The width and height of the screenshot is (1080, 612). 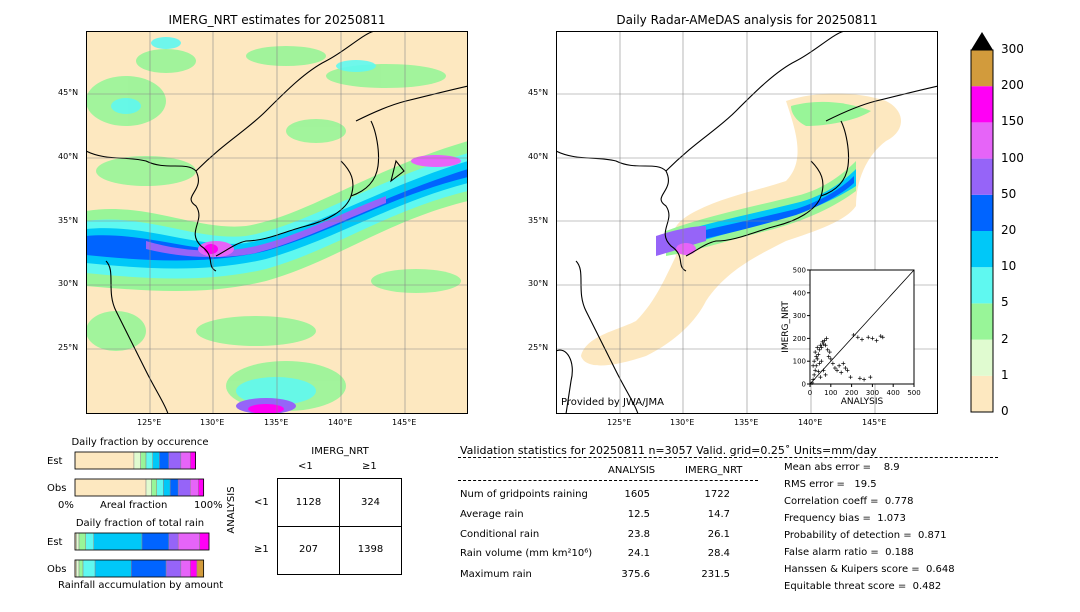 What do you see at coordinates (1012, 157) in the screenshot?
I see `colorbar-label: 100` at bounding box center [1012, 157].